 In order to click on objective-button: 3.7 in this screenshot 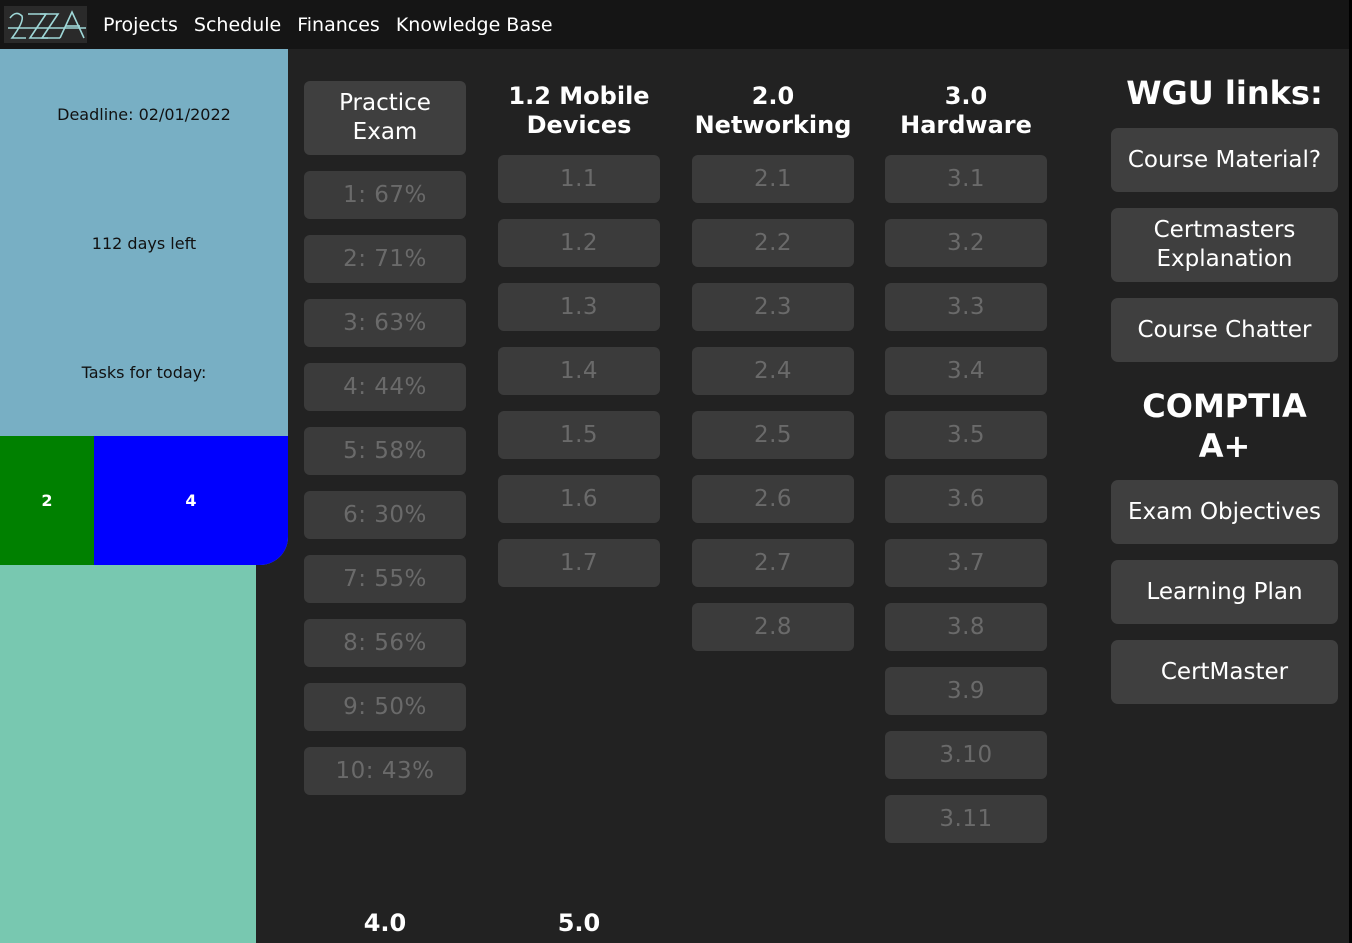, I will do `click(966, 563)`.